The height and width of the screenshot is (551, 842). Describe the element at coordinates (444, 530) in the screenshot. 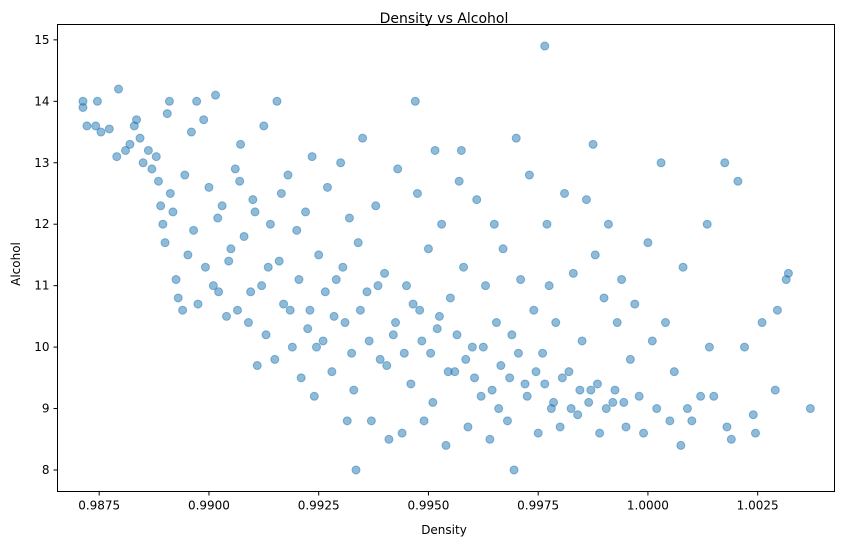

I see `x-axis-label: Density` at that location.